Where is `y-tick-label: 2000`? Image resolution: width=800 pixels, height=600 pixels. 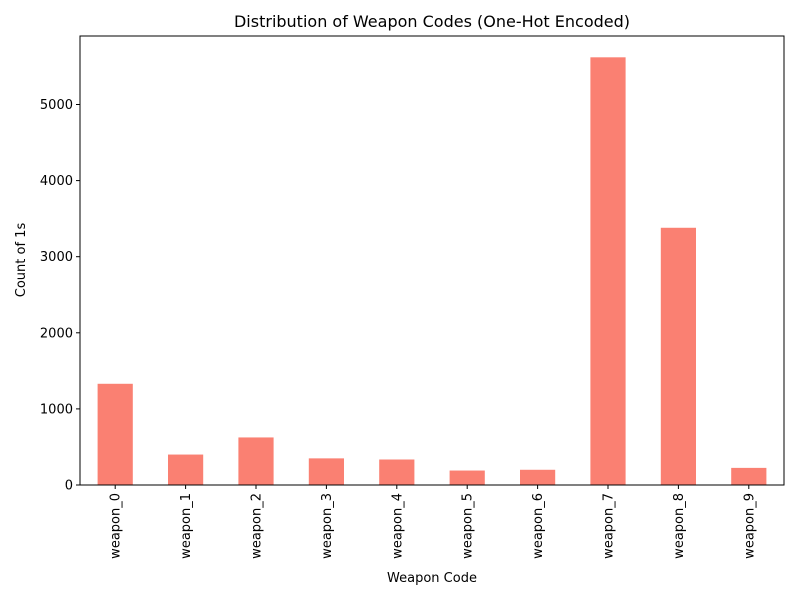
y-tick-label: 2000 is located at coordinates (56, 333).